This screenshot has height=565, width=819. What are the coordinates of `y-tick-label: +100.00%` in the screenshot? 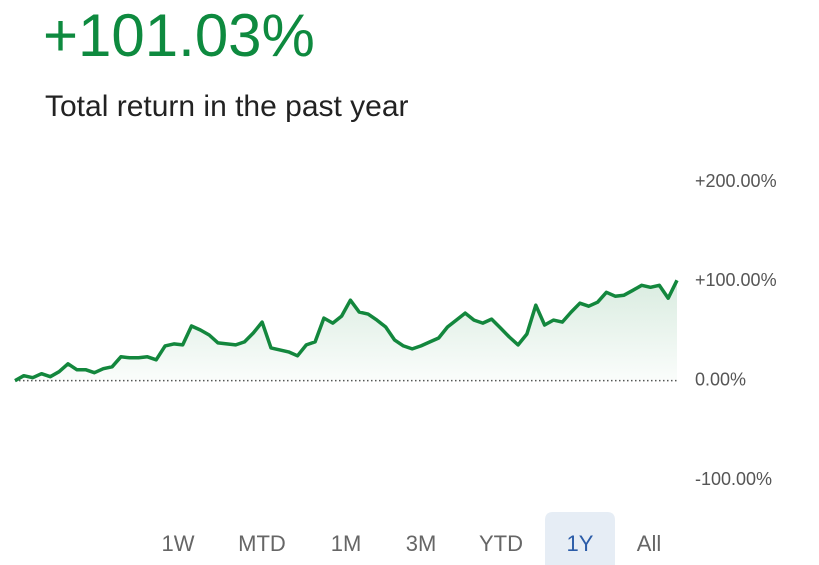 It's located at (736, 280).